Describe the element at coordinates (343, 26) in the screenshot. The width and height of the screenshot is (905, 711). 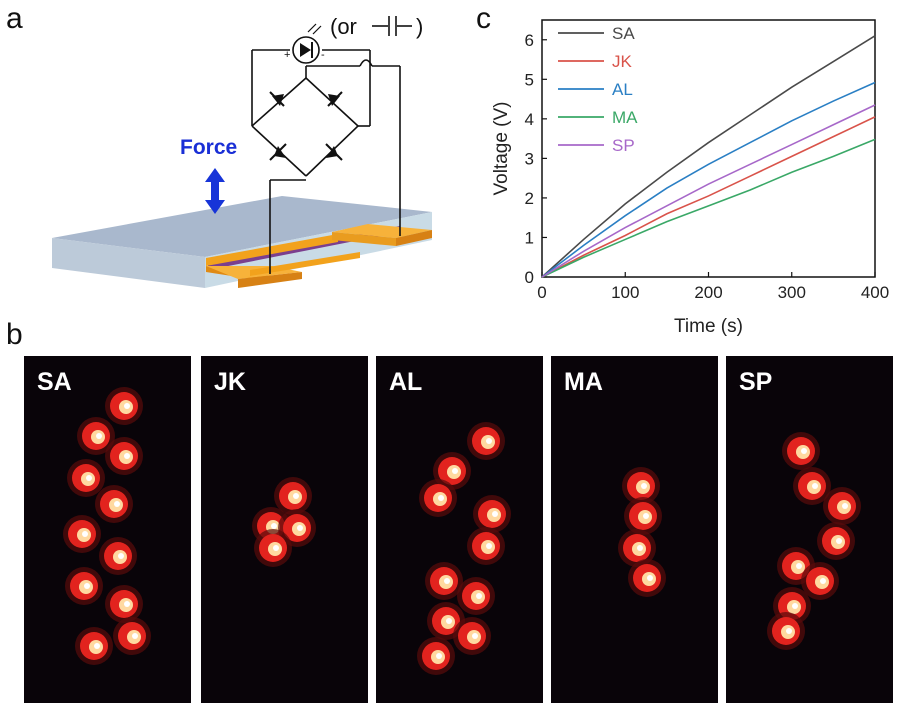
I see `or-label: (or` at that location.